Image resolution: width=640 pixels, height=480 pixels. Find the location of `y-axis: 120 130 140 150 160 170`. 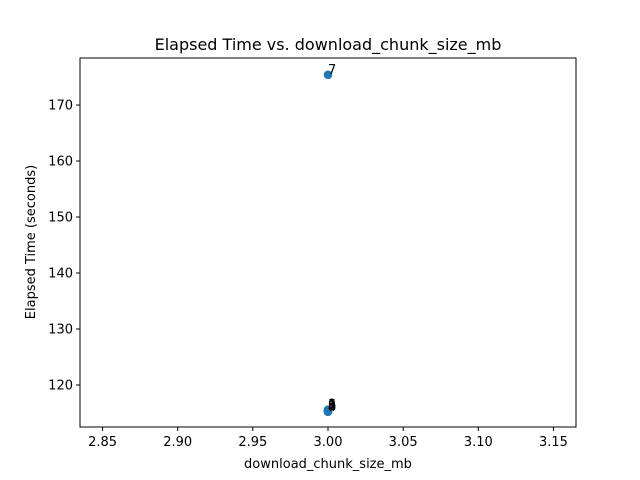

y-axis: 120 130 140 150 160 170 is located at coordinates (64, 246).